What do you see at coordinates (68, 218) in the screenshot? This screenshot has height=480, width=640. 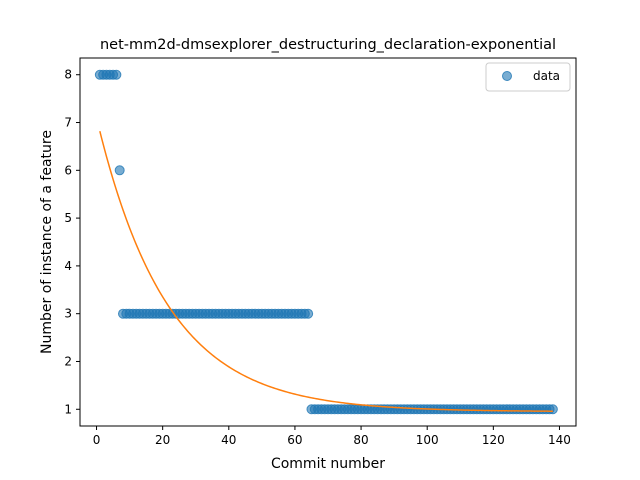 I see `y-tick-label: 5` at bounding box center [68, 218].